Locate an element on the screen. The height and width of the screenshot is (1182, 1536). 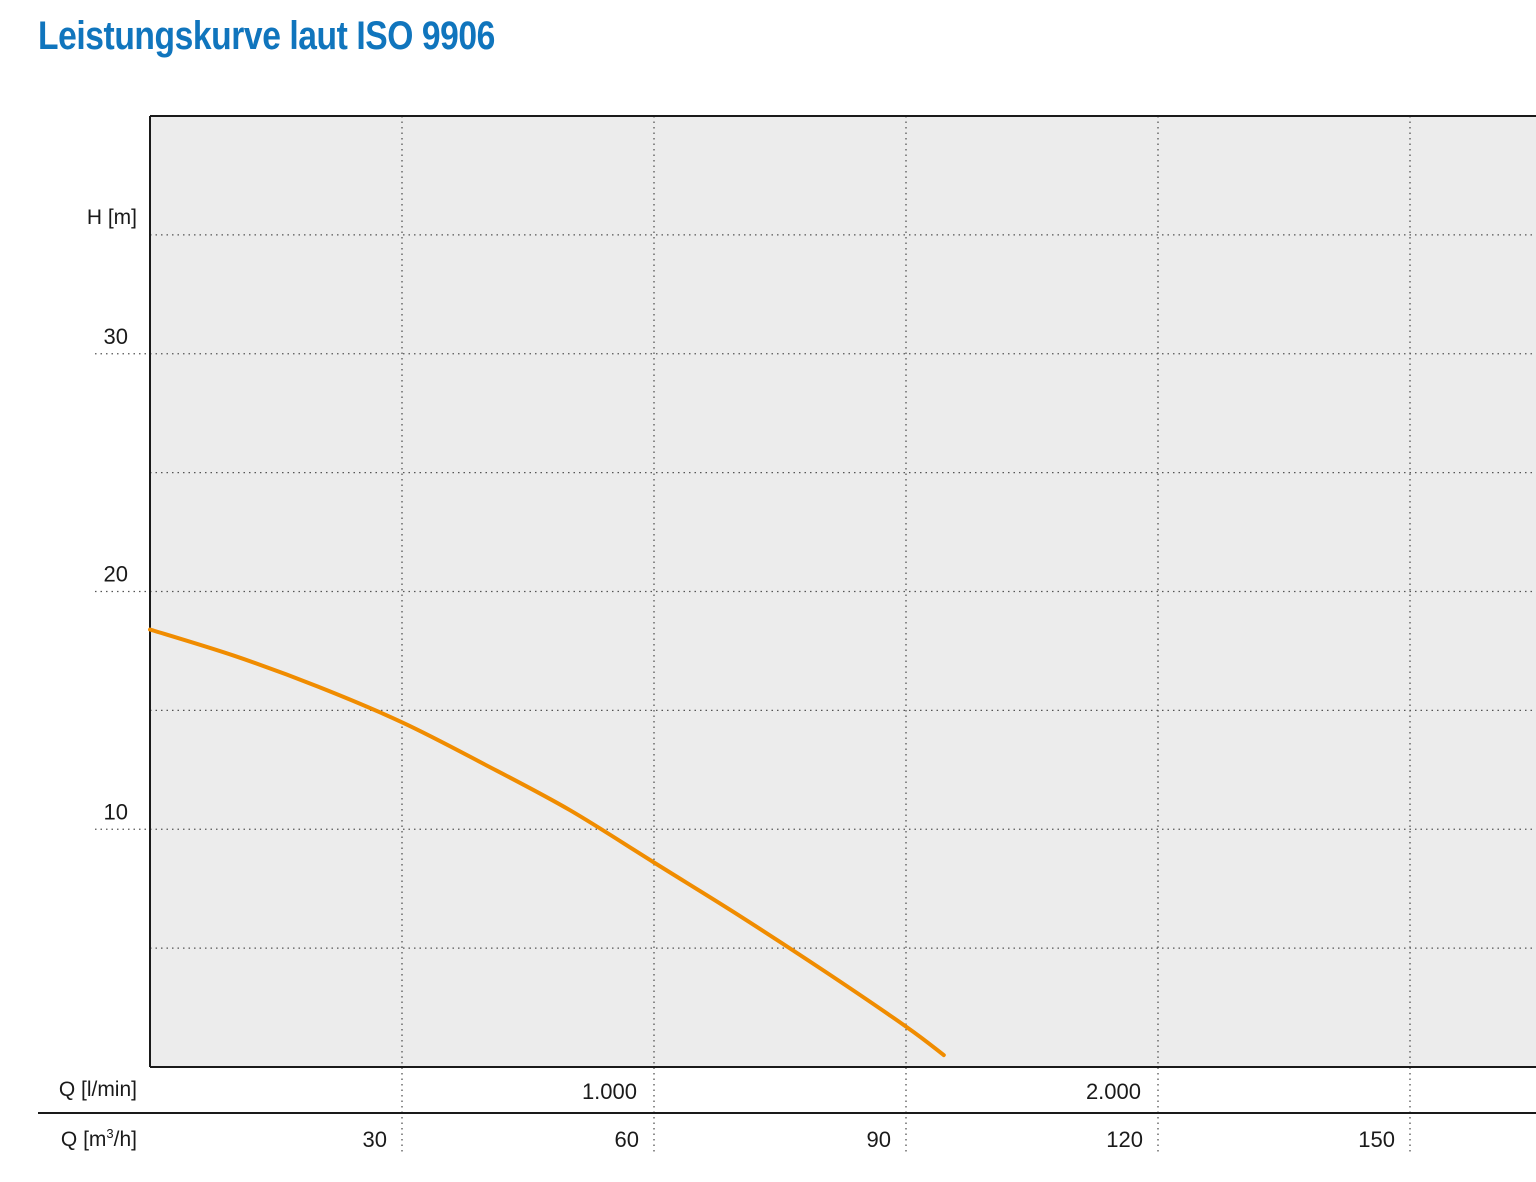
y-tick-label: 10 is located at coordinates (116, 811).